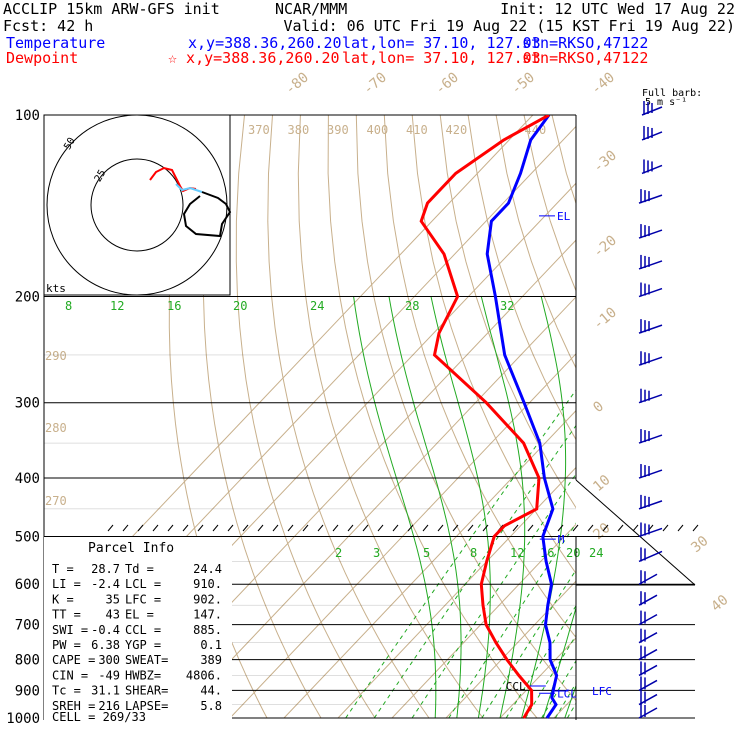 This screenshot has width=740, height=740. I want to click on pressure-tick-label: 100, so click(27, 116).